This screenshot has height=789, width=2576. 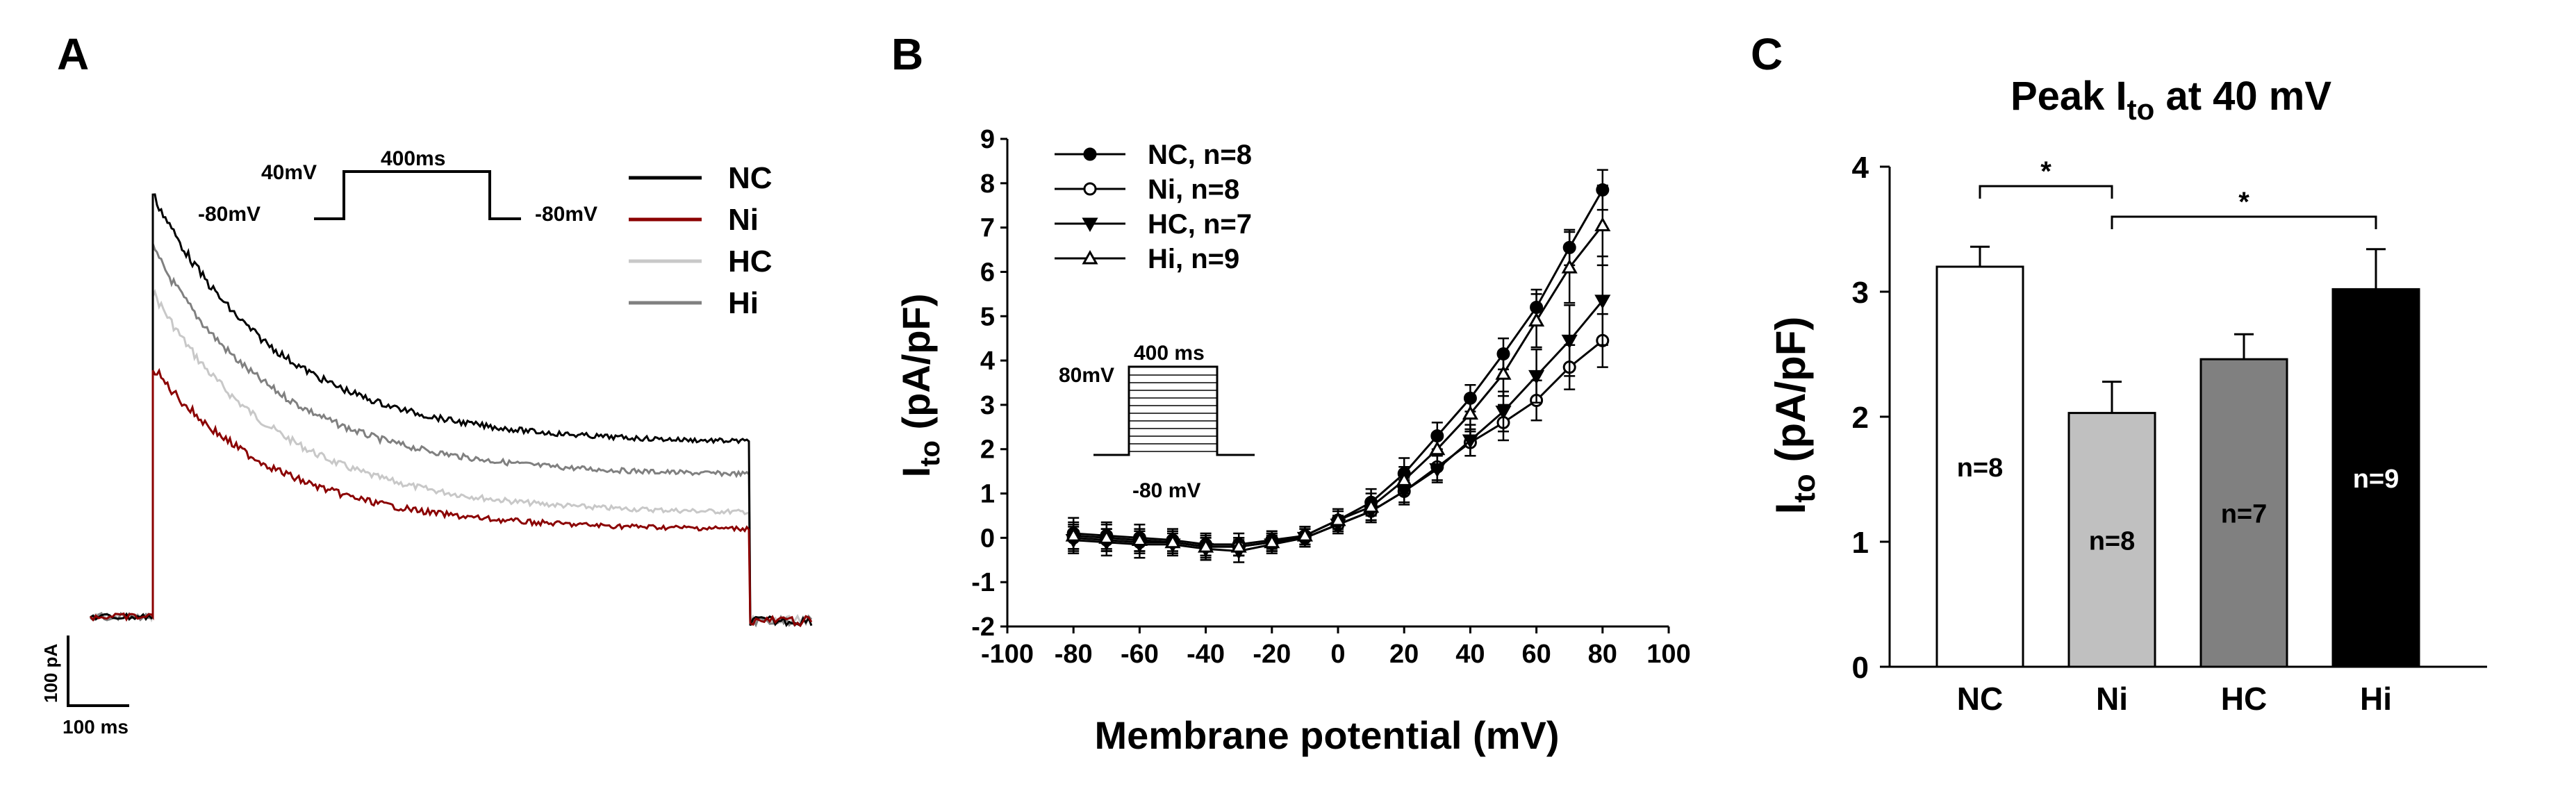 What do you see at coordinates (2376, 699) in the screenshot?
I see `bar-category-label-hi: Hi` at bounding box center [2376, 699].